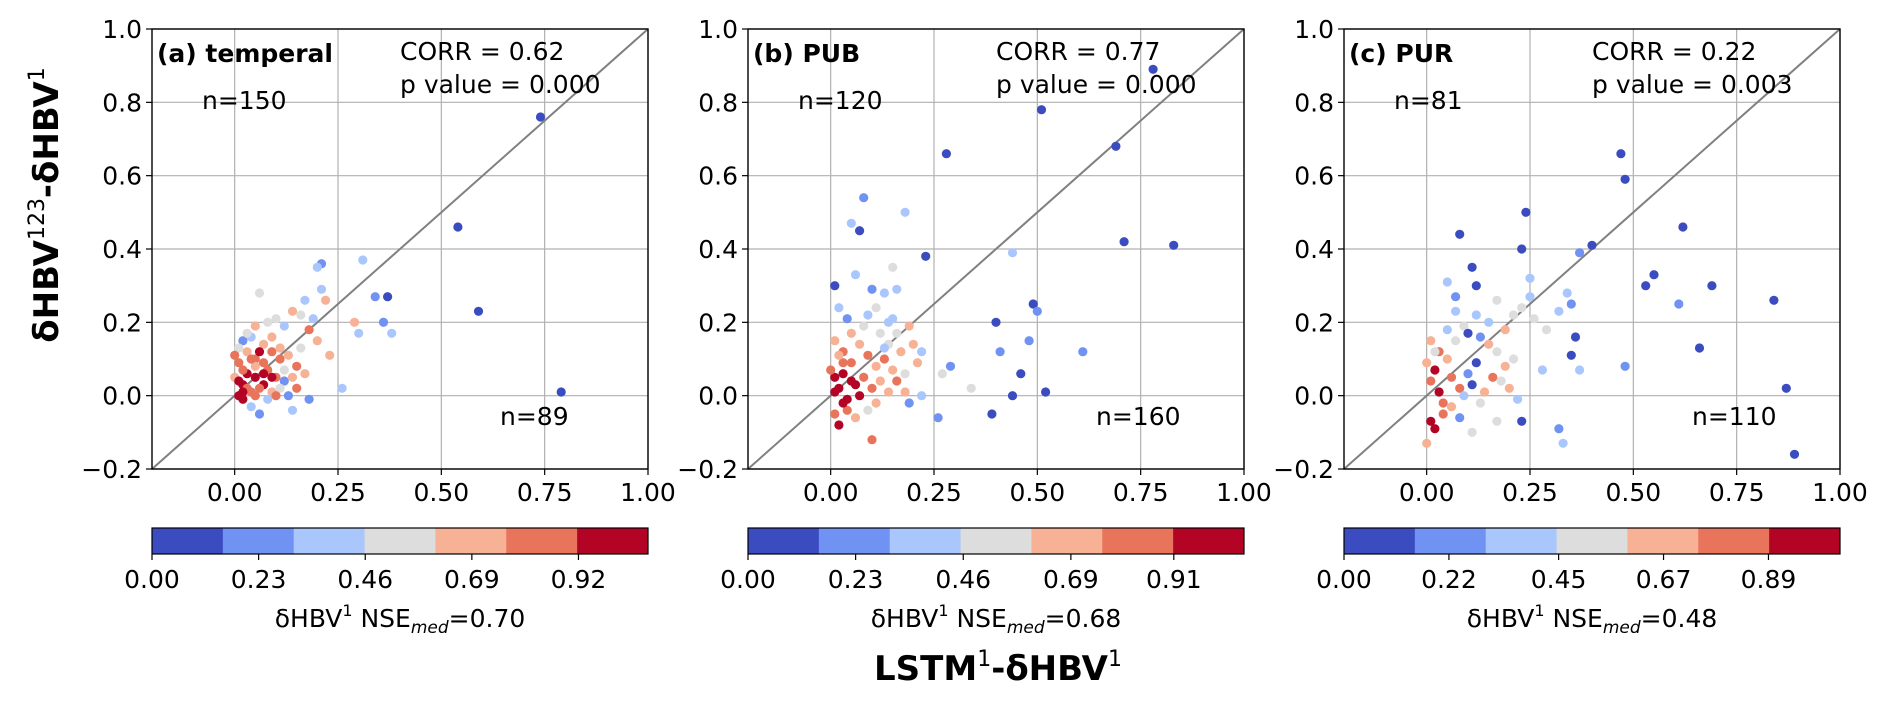 The width and height of the screenshot is (1892, 702). What do you see at coordinates (122, 29) in the screenshot?
I see `y-tick-label: 1.0` at bounding box center [122, 29].